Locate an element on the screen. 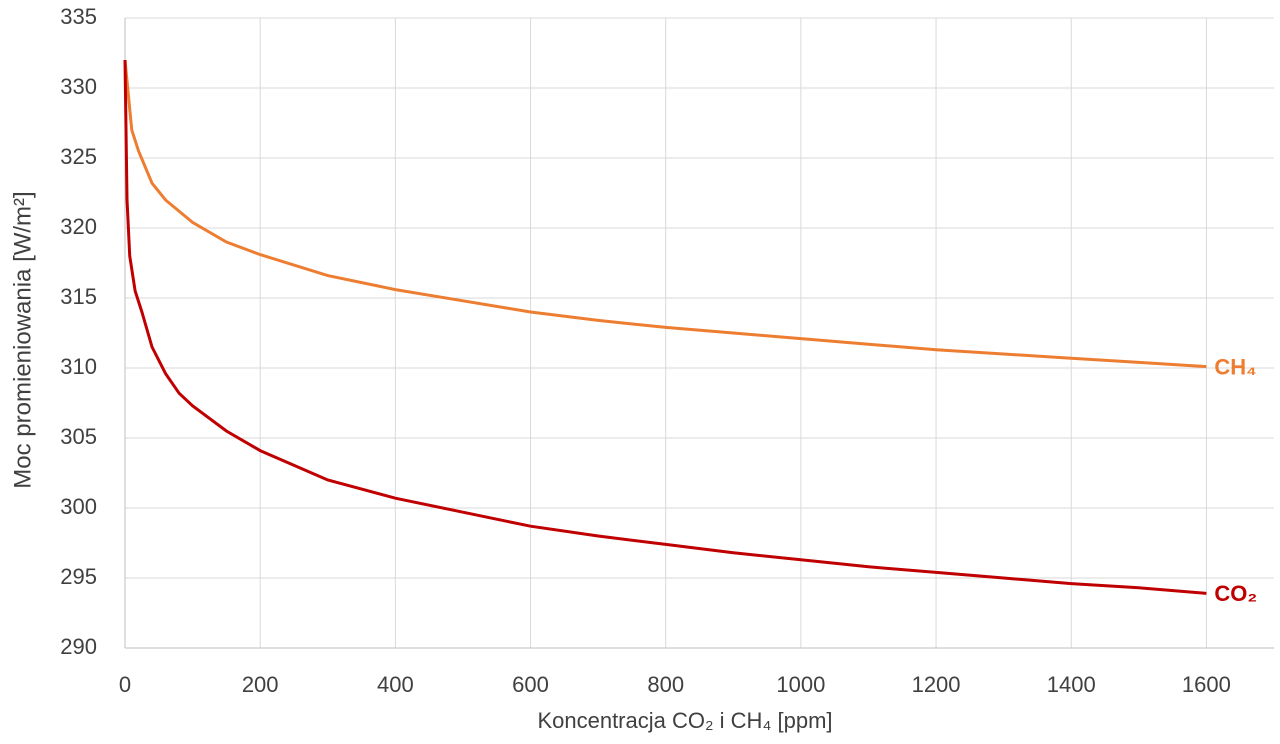 Image resolution: width=1280 pixels, height=744 pixels. x-axis-label: Koncentracja CO₂ i CH₄ [ppm] is located at coordinates (684, 720).